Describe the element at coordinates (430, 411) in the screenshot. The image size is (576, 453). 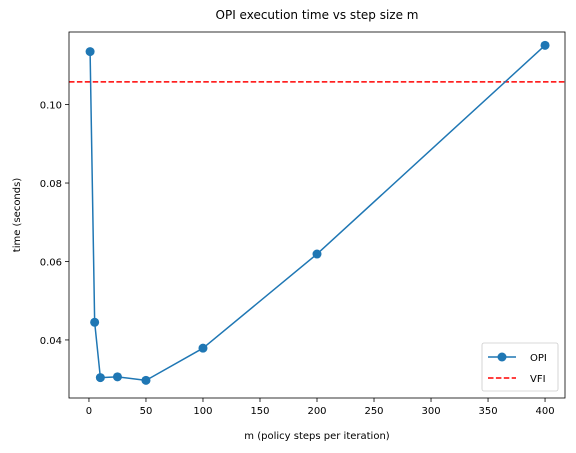
I see `x-tick-label: 300` at that location.